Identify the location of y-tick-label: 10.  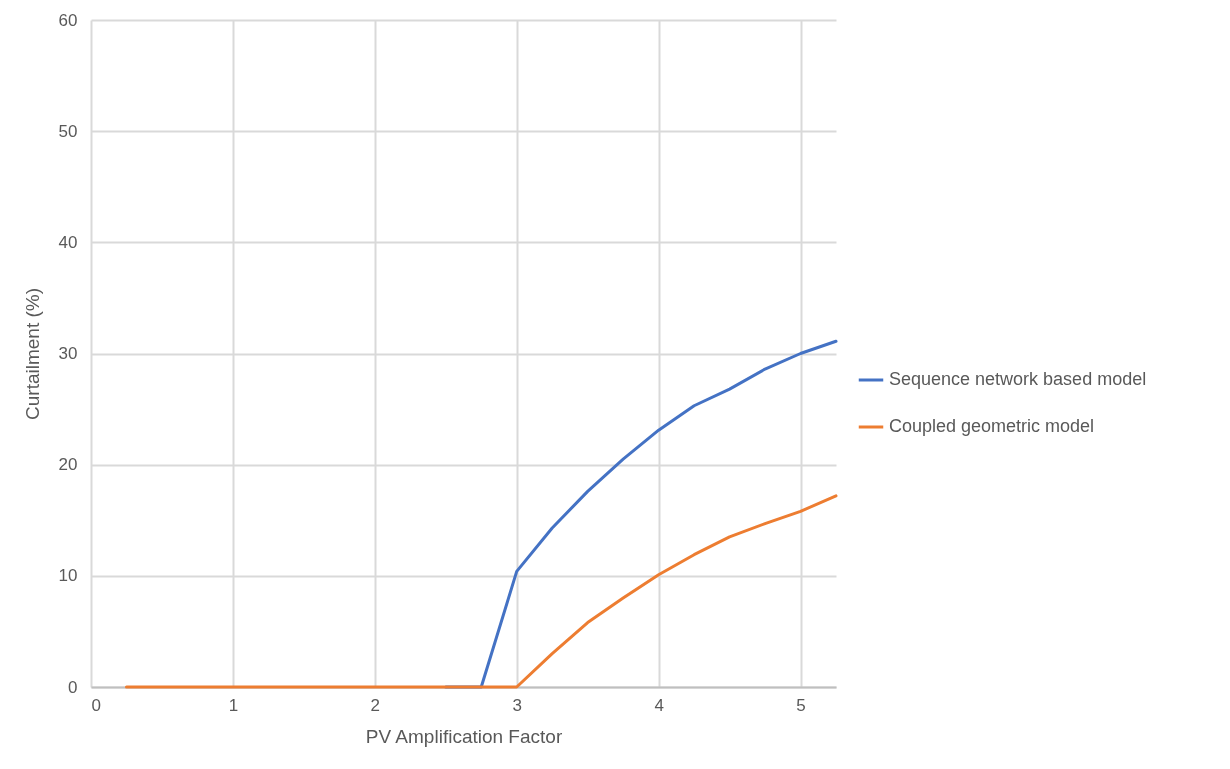
(68, 576).